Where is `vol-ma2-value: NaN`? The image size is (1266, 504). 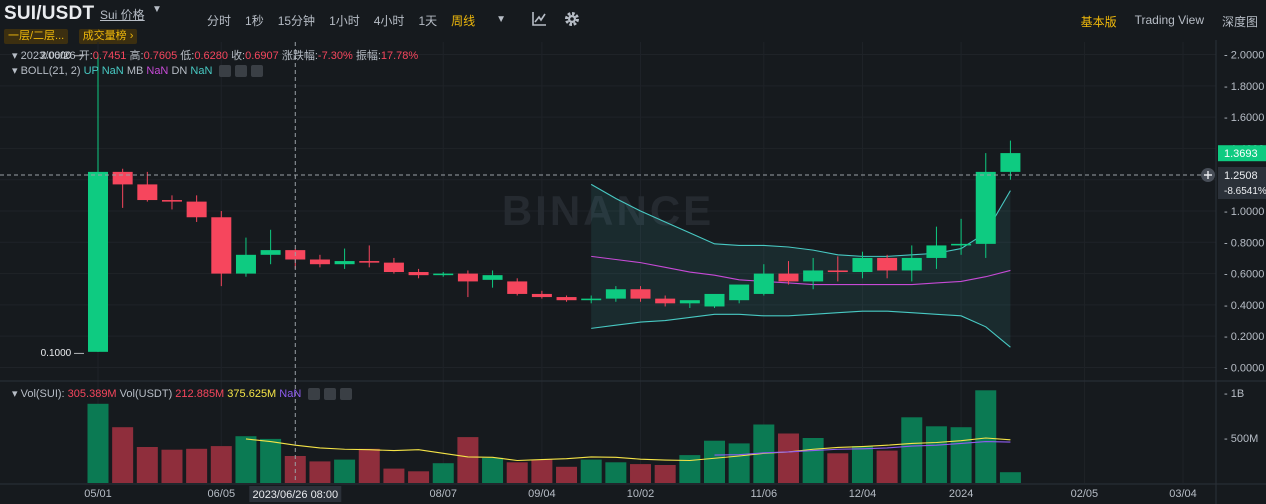
vol-ma2-value: NaN is located at coordinates (290, 394).